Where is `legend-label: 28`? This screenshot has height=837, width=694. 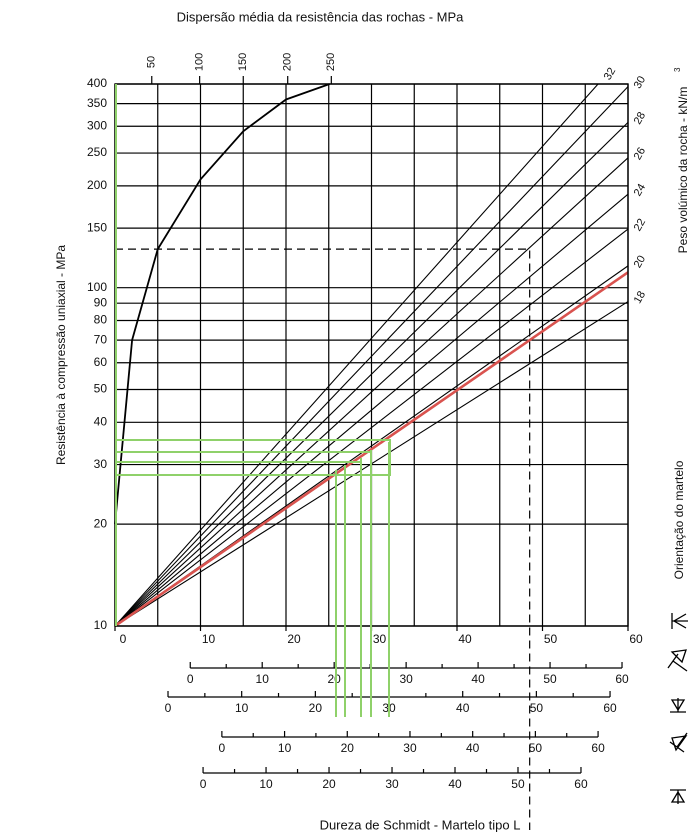
legend-label: 28 is located at coordinates (640, 118).